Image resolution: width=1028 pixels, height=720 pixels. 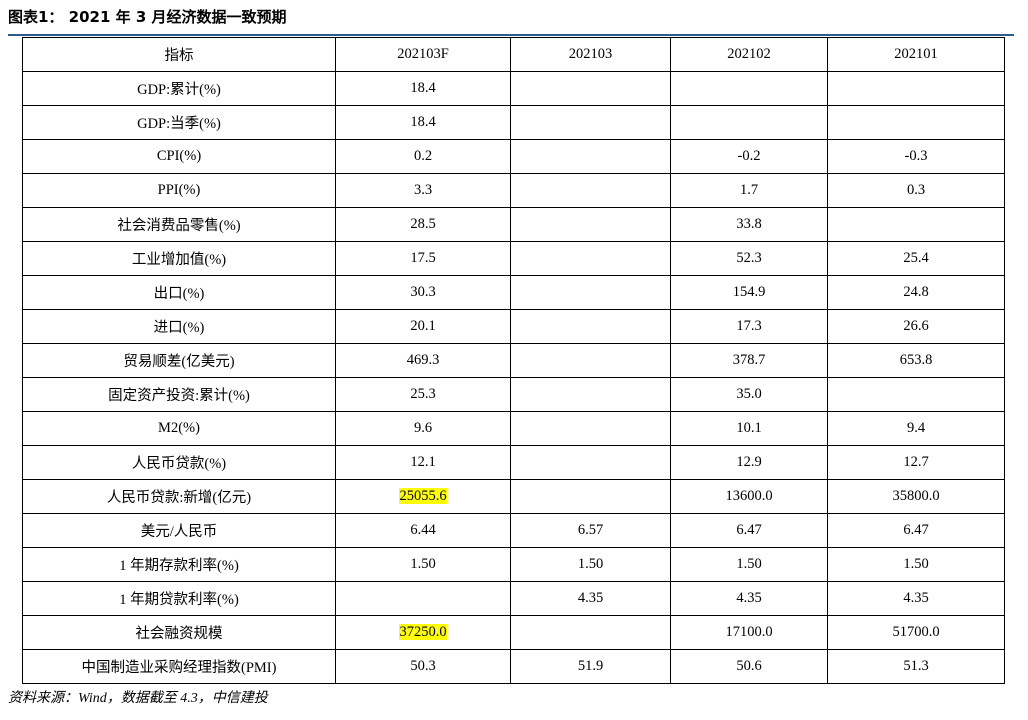 I want to click on cell-value: 12.1, so click(x=423, y=462).